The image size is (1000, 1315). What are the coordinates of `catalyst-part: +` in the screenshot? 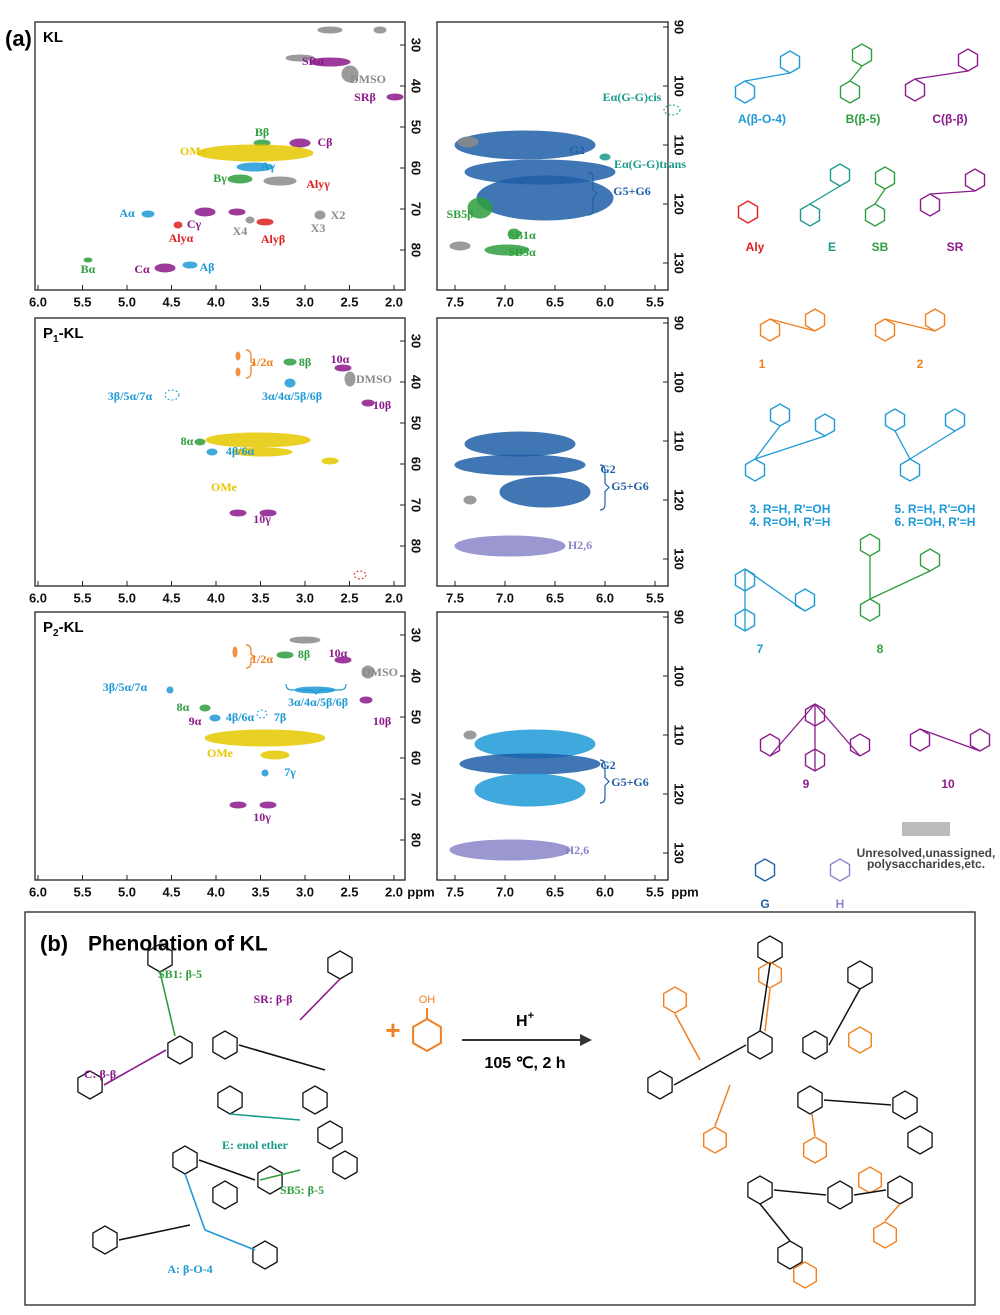 It's located at (531, 1016).